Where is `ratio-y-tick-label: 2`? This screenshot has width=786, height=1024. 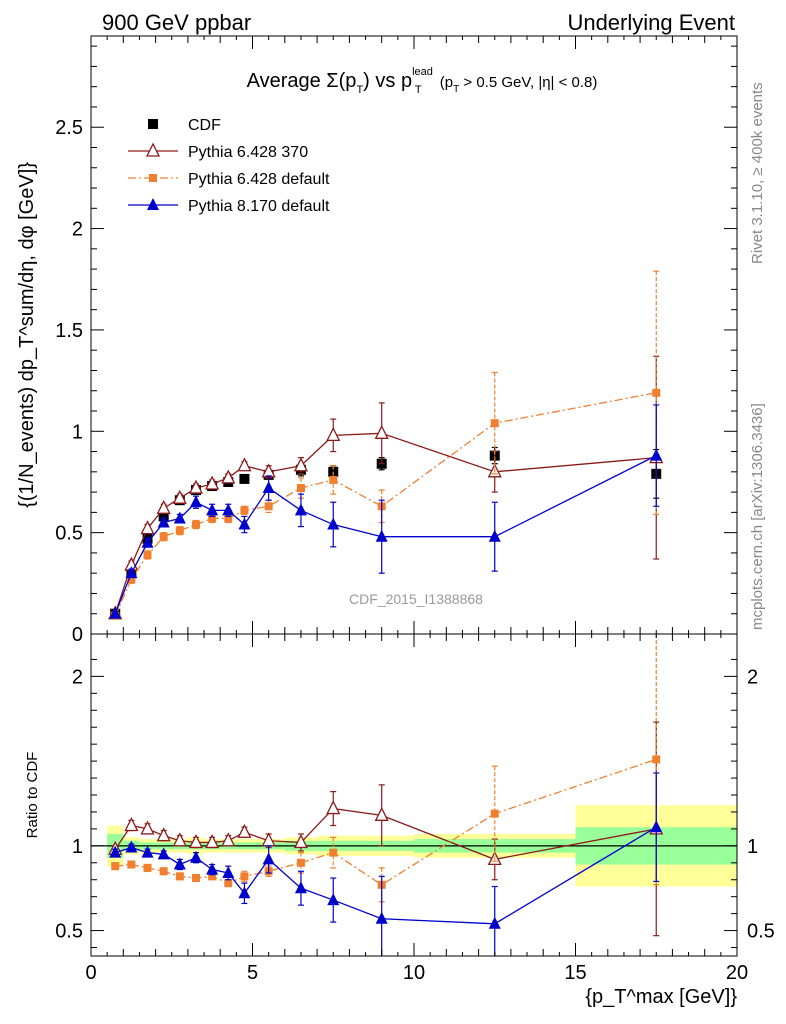 ratio-y-tick-label: 2 is located at coordinates (77, 677).